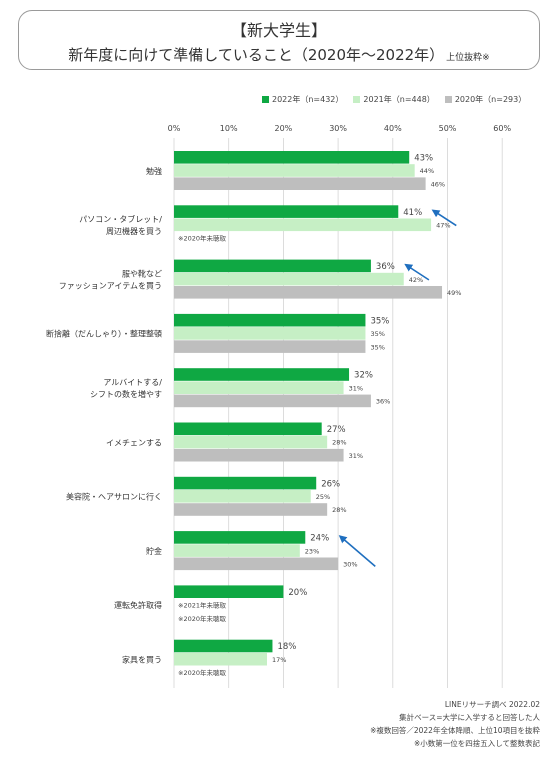 This screenshot has width=560, height=775. What do you see at coordinates (492, 704) in the screenshot?
I see `footer-note-source: LINEリサーチ調べ 2022.02` at bounding box center [492, 704].